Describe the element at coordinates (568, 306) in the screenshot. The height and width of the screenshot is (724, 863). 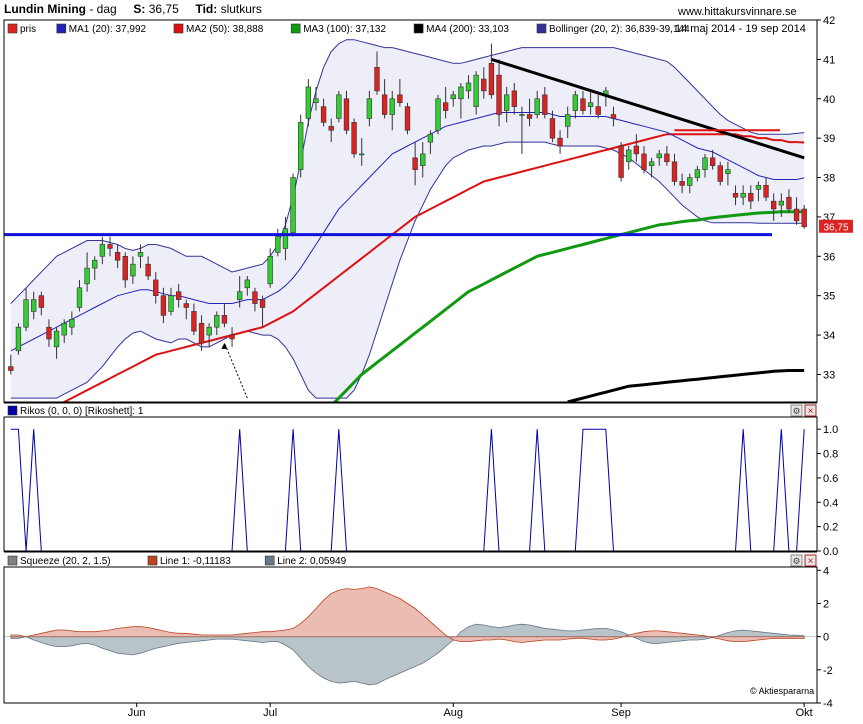
I see `ma3-line` at that location.